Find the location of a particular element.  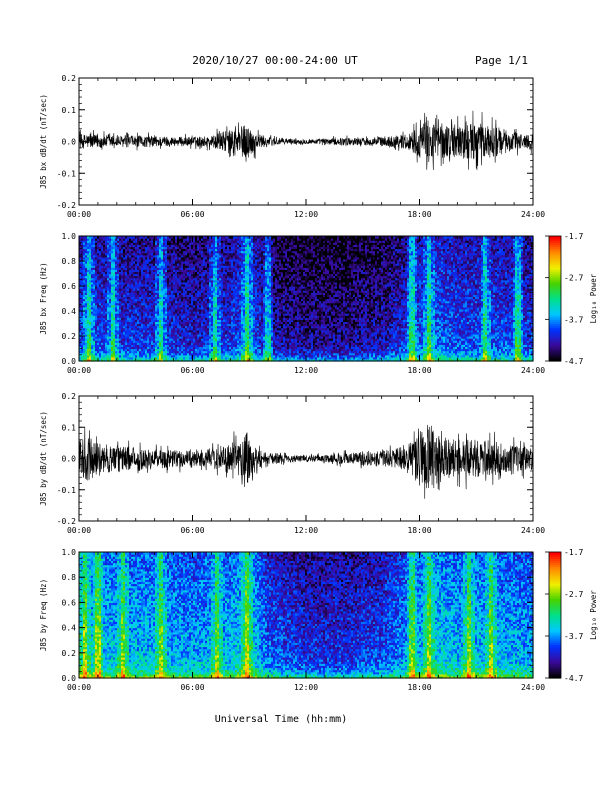

spectrogram-cells is located at coordinates (306, 299).